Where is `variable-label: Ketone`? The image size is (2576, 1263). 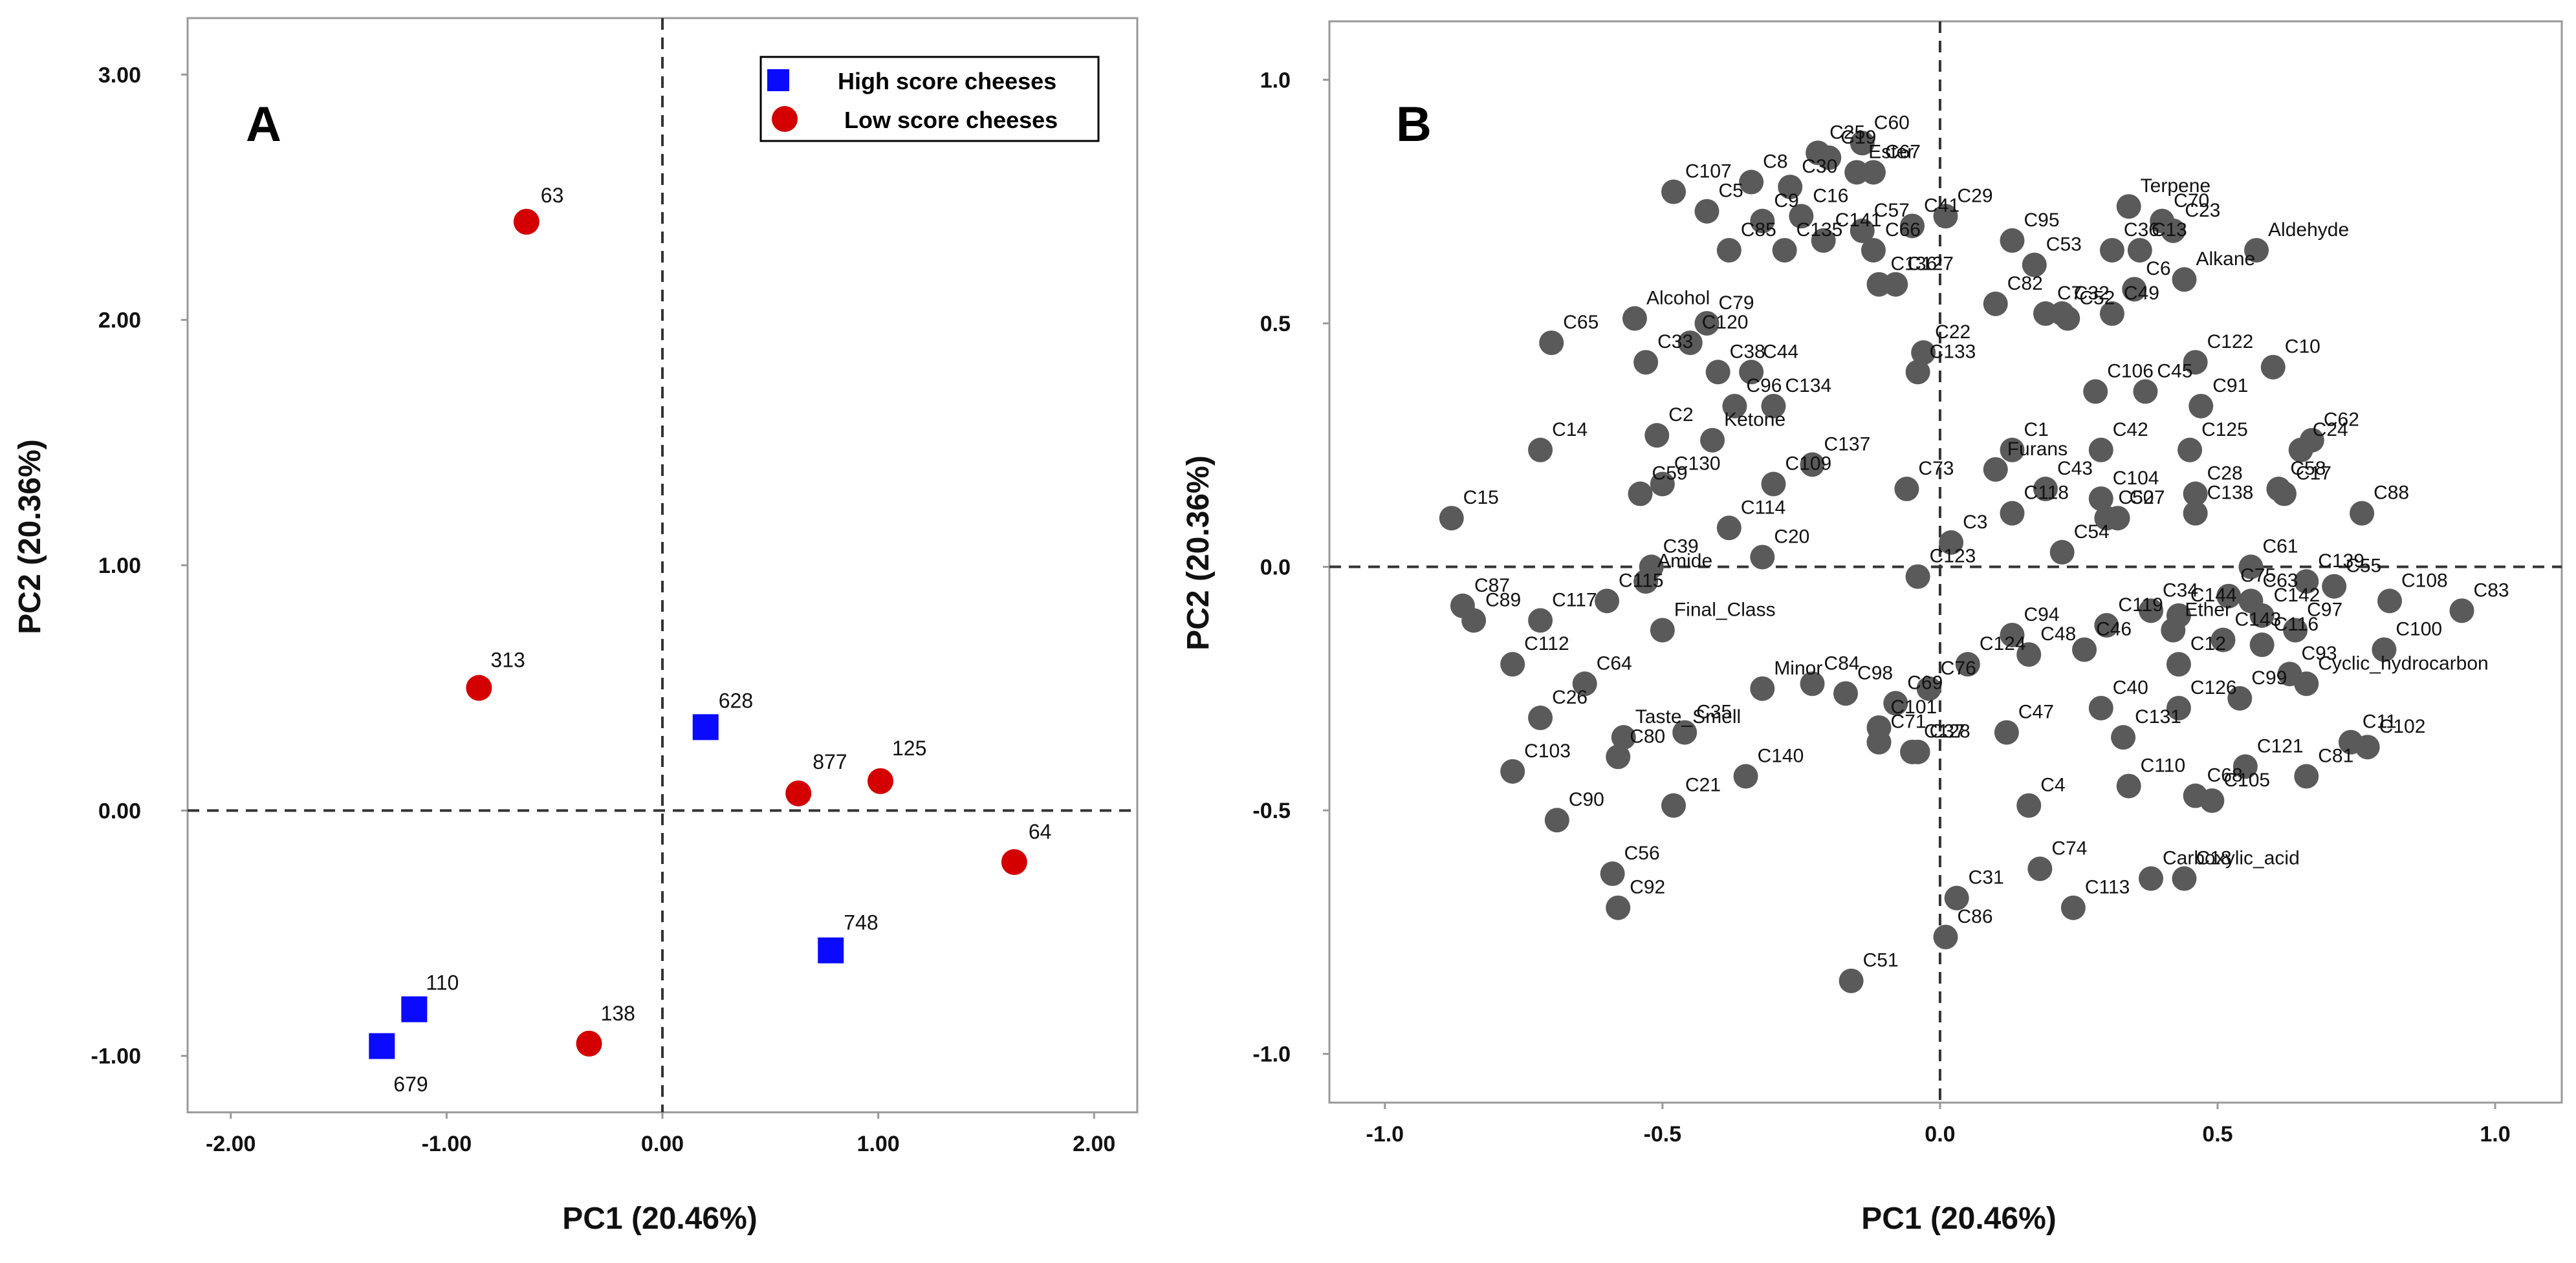 variable-label: Ketone is located at coordinates (1754, 420).